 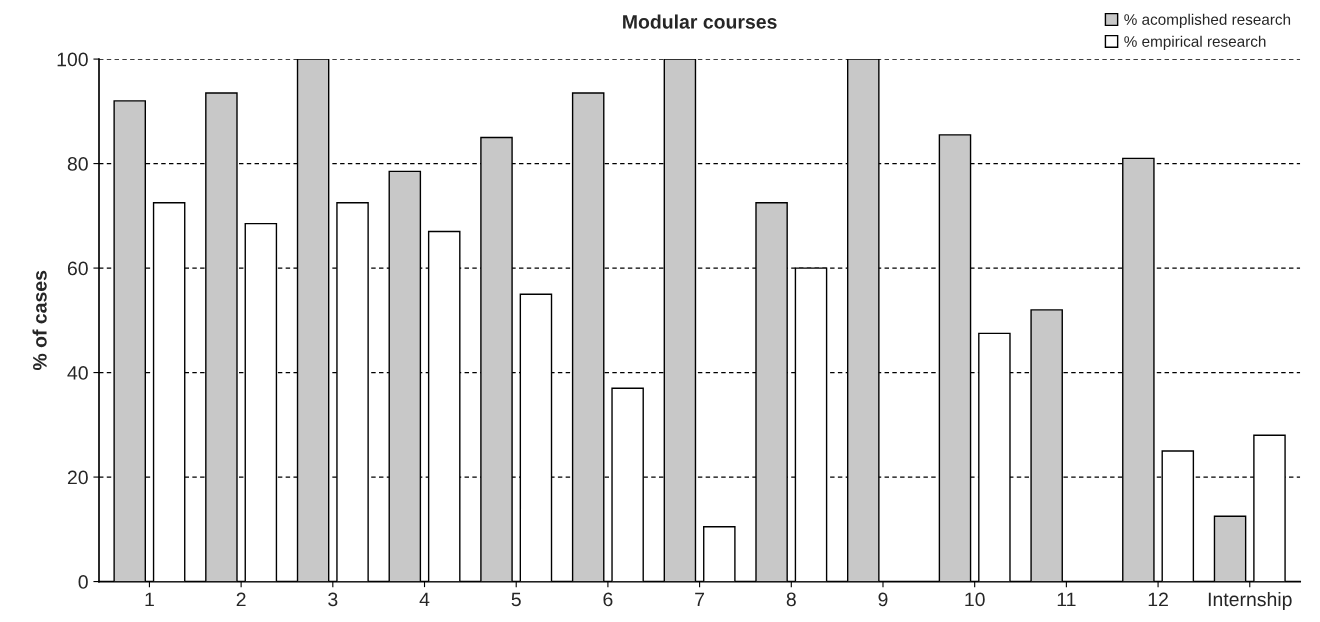 I want to click on x-tick-label: 8, so click(x=791, y=599).